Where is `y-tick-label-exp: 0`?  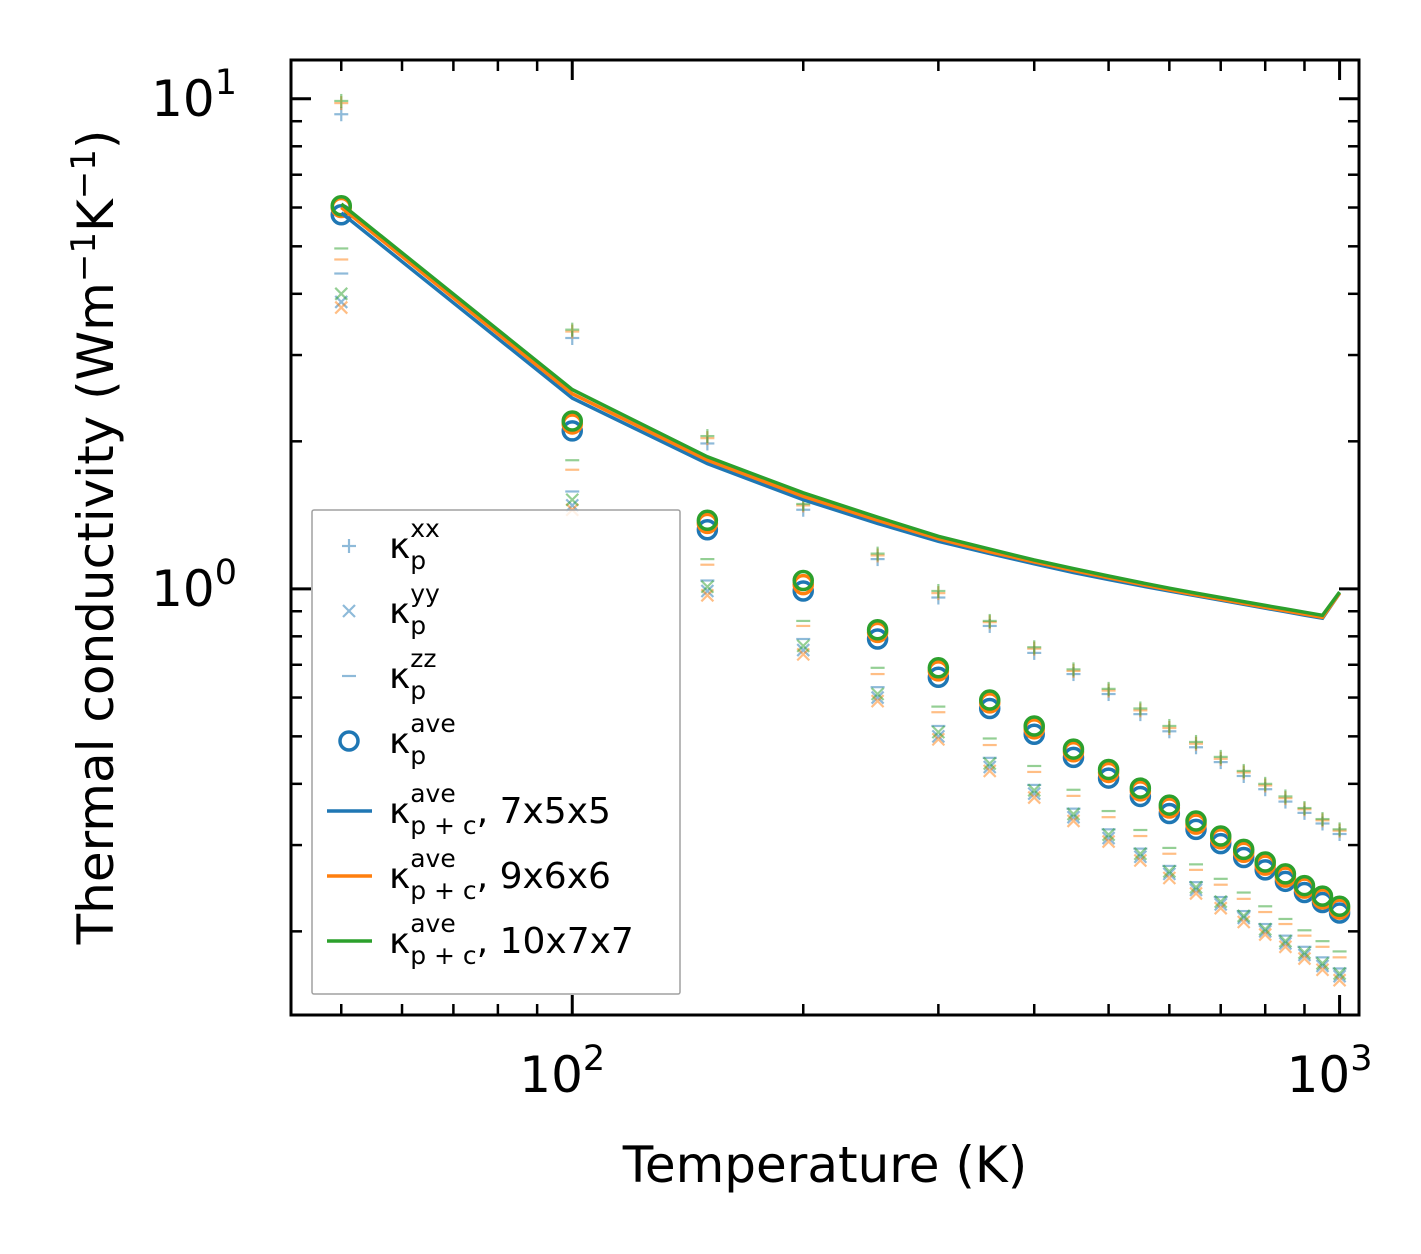
y-tick-label-exp: 0 is located at coordinates (226, 573).